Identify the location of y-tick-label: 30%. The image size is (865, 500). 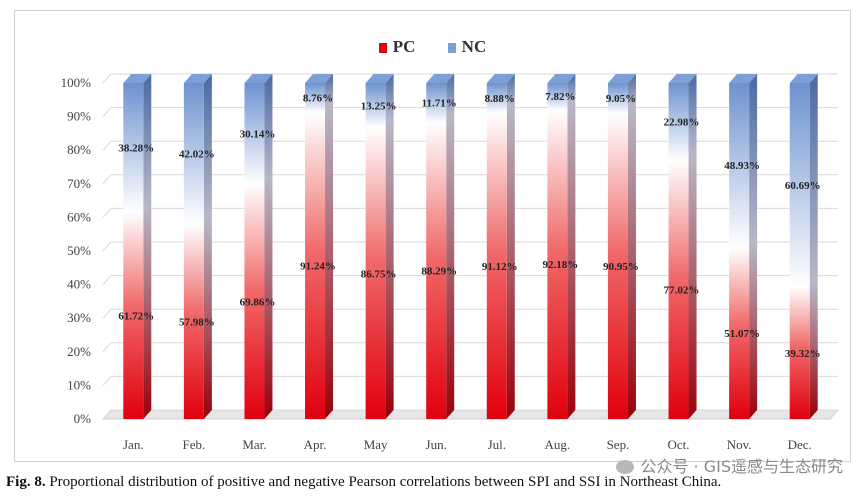
(79, 317).